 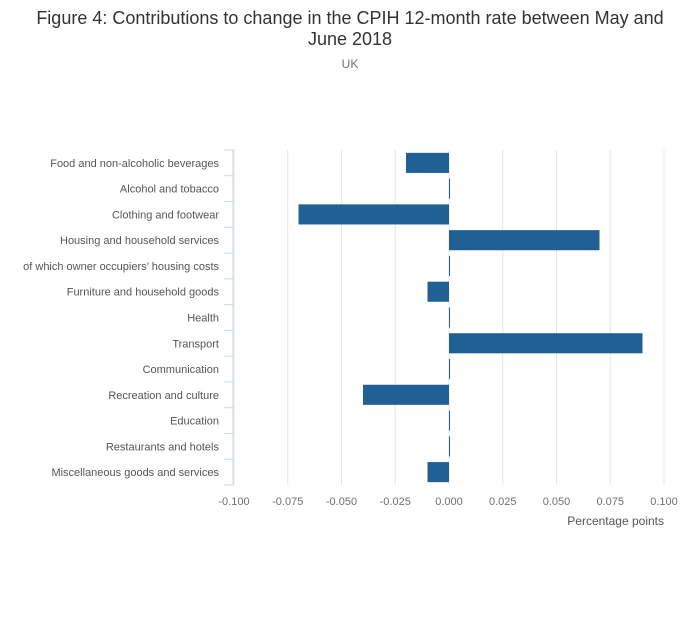 What do you see at coordinates (181, 370) in the screenshot?
I see `category-label: Communication` at bounding box center [181, 370].